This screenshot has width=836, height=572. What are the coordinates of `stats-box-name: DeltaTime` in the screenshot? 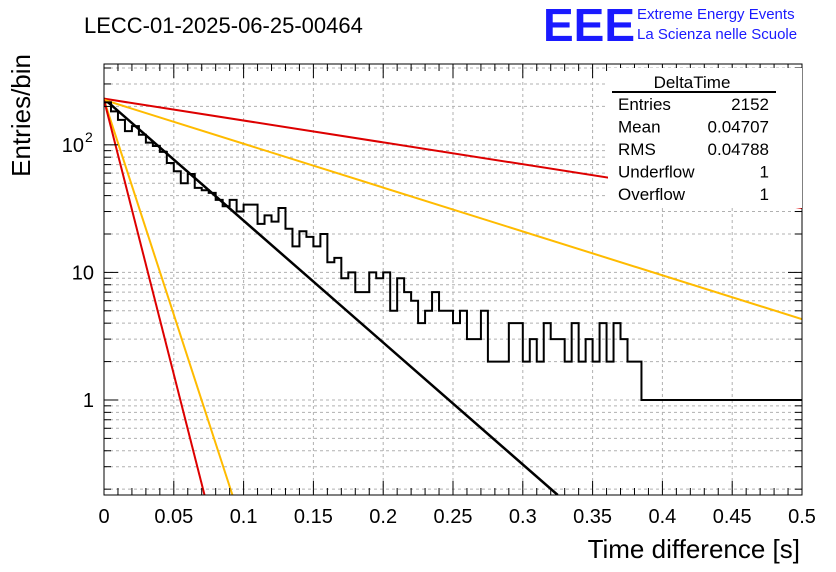 It's located at (692, 82).